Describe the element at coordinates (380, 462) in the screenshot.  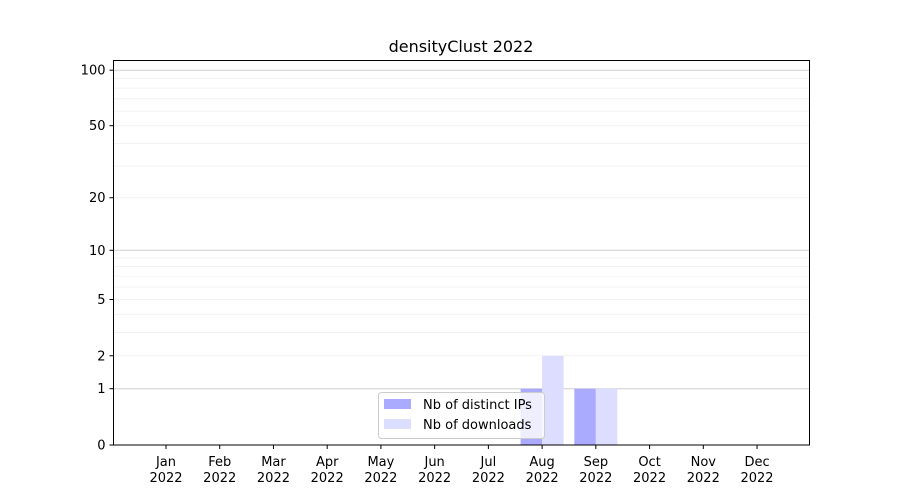
I see `x-tick-label: May` at that location.